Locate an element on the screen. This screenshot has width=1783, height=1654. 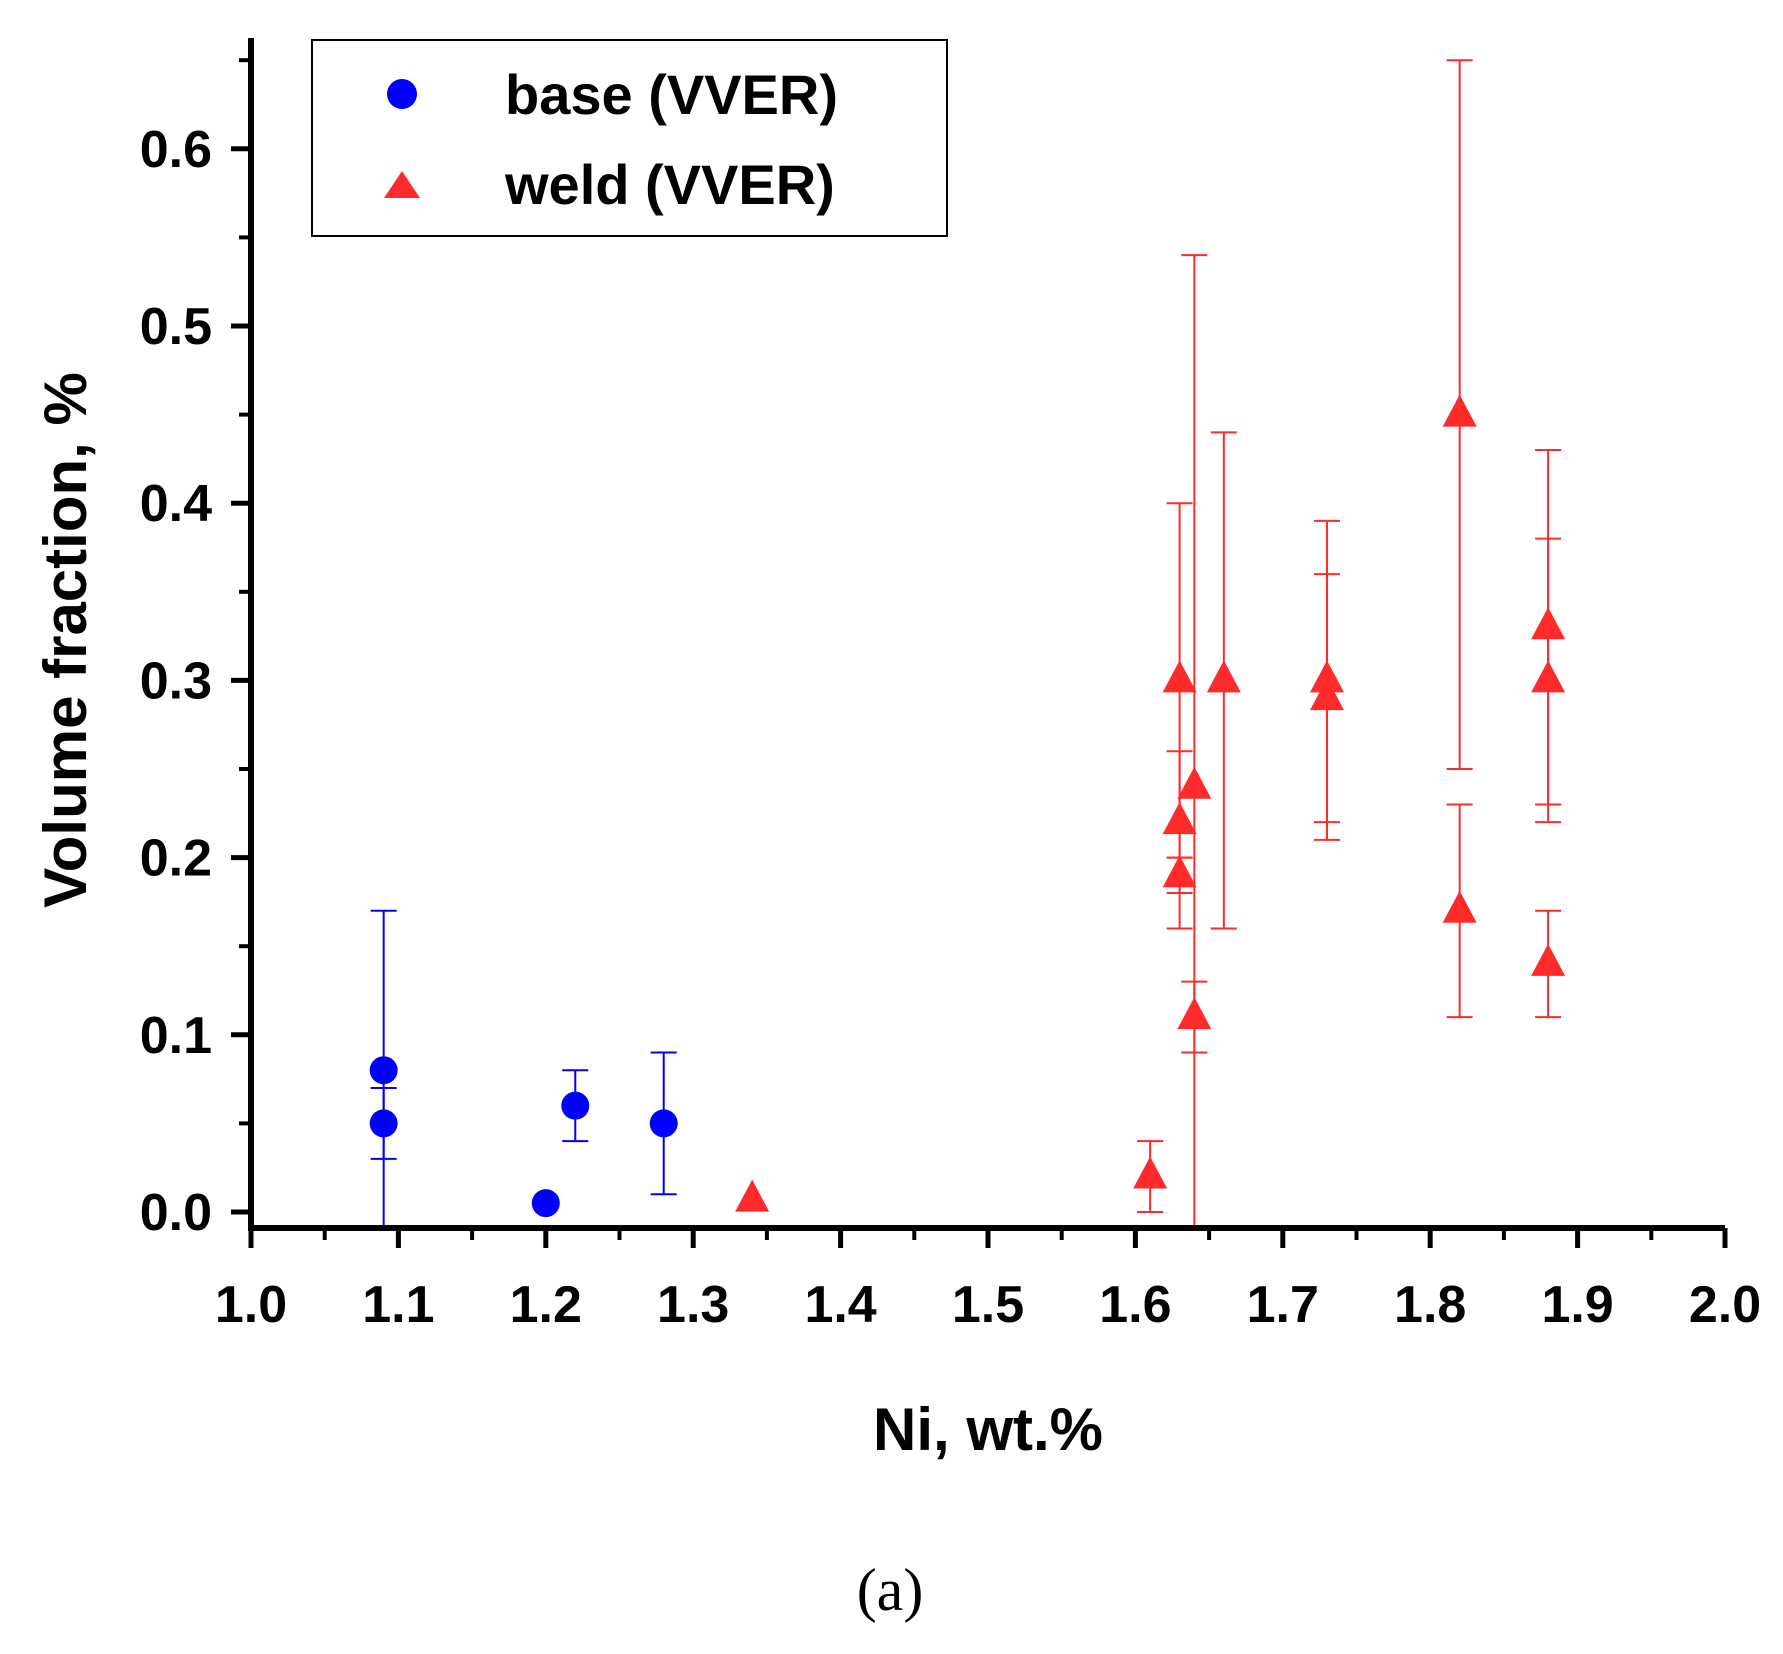
y-tick-label: 0.0 is located at coordinates (176, 1213).